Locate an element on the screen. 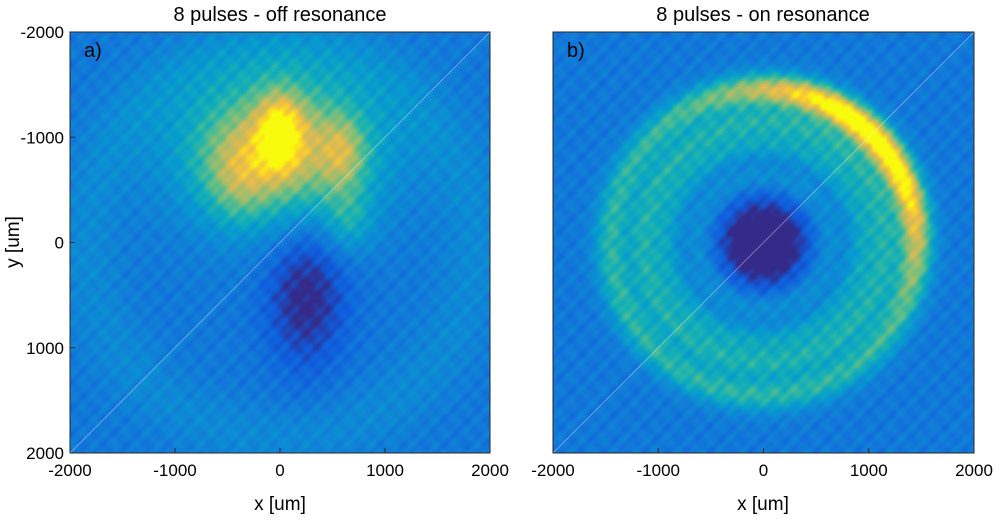 The height and width of the screenshot is (521, 1000). title-on-resonance: 8 pulses - on resonance is located at coordinates (762, 15).